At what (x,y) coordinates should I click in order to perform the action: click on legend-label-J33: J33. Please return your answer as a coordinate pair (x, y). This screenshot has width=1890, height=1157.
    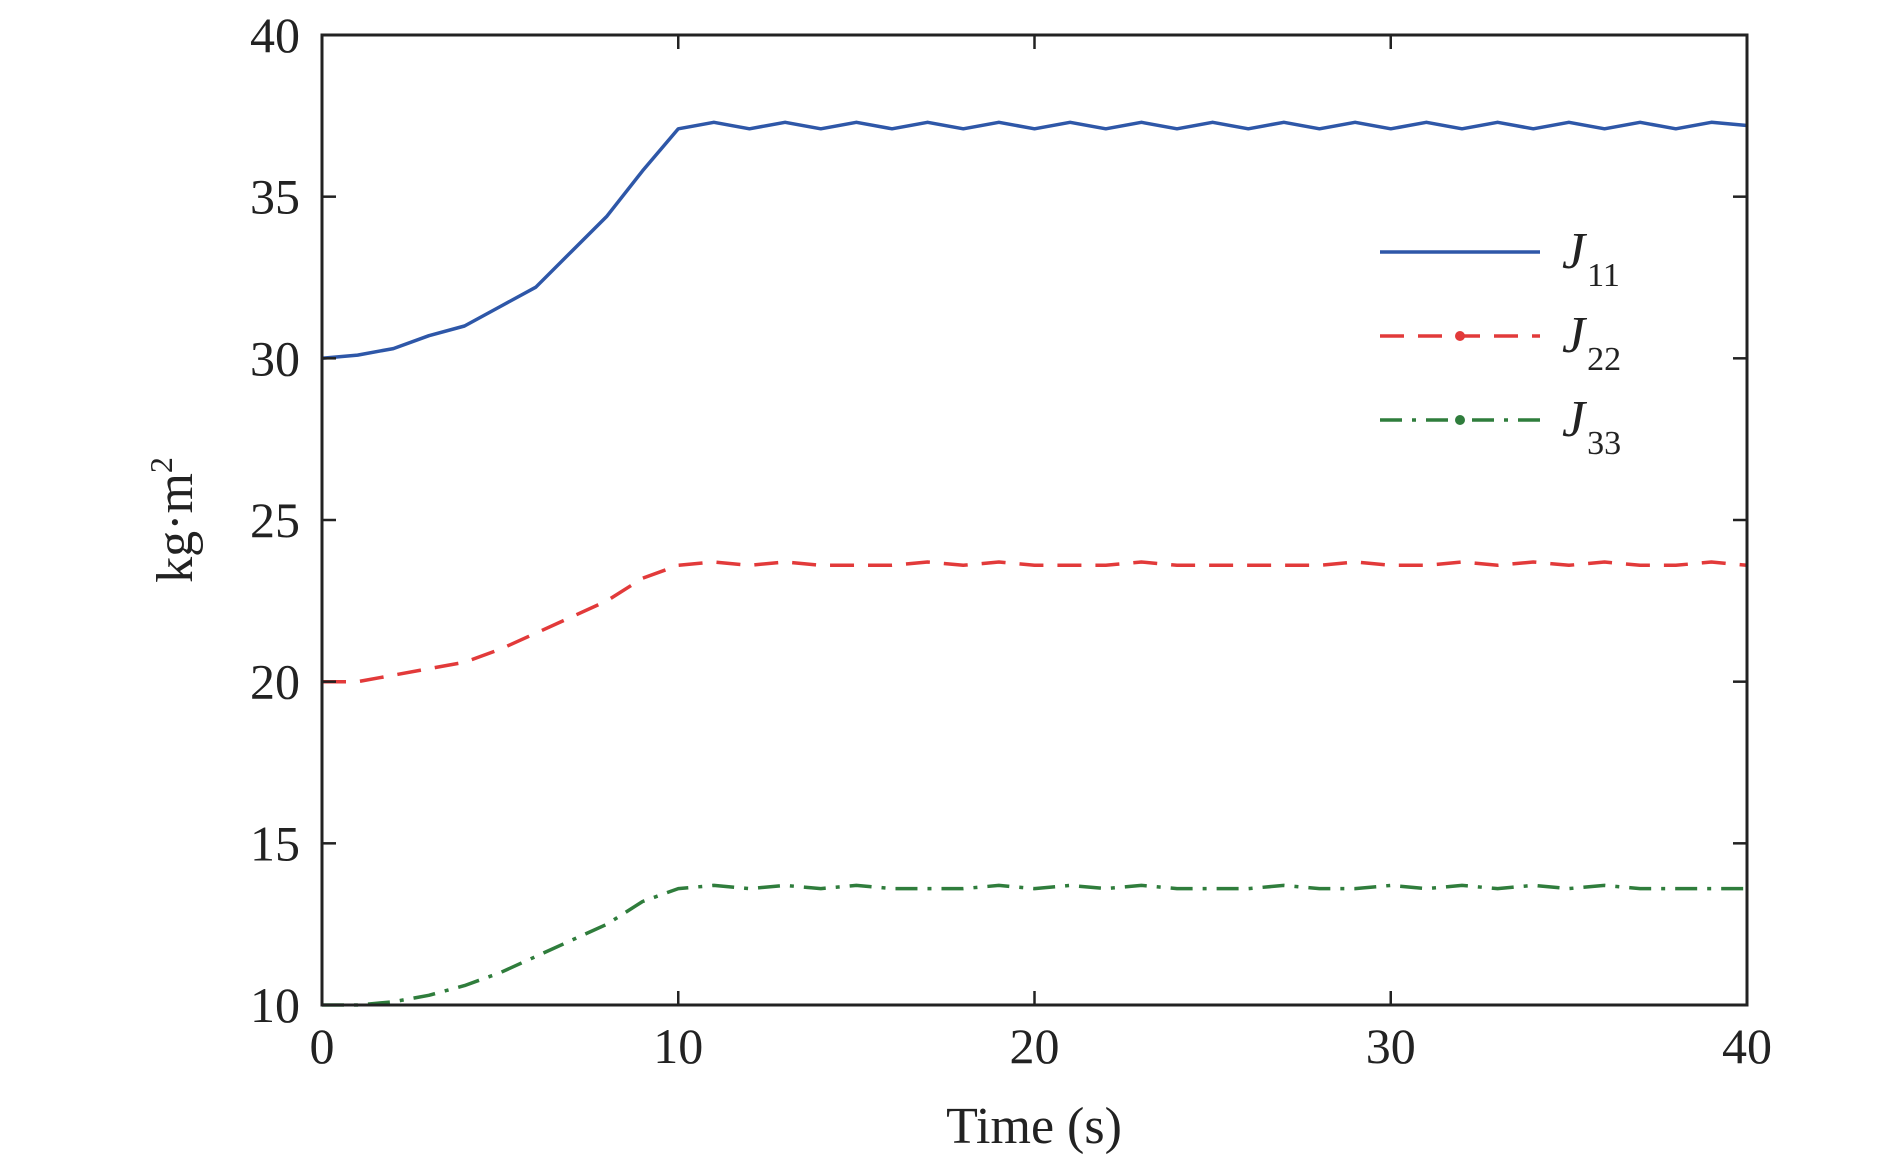
    Looking at the image, I should click on (1591, 426).